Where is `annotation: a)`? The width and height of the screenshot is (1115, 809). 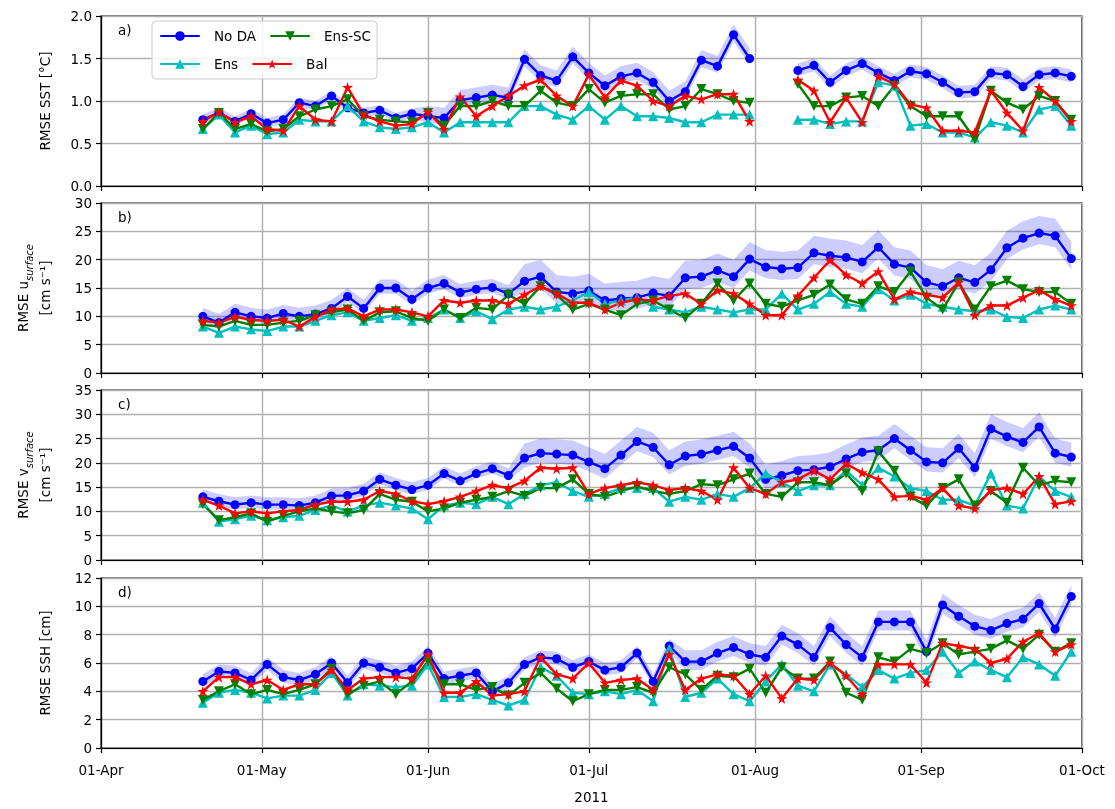 annotation: a) is located at coordinates (125, 29).